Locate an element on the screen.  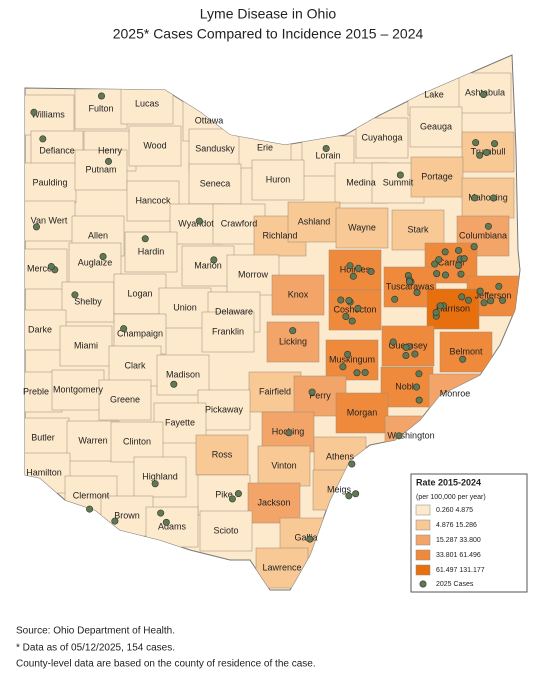
county-label: Morrow is located at coordinates (253, 274).